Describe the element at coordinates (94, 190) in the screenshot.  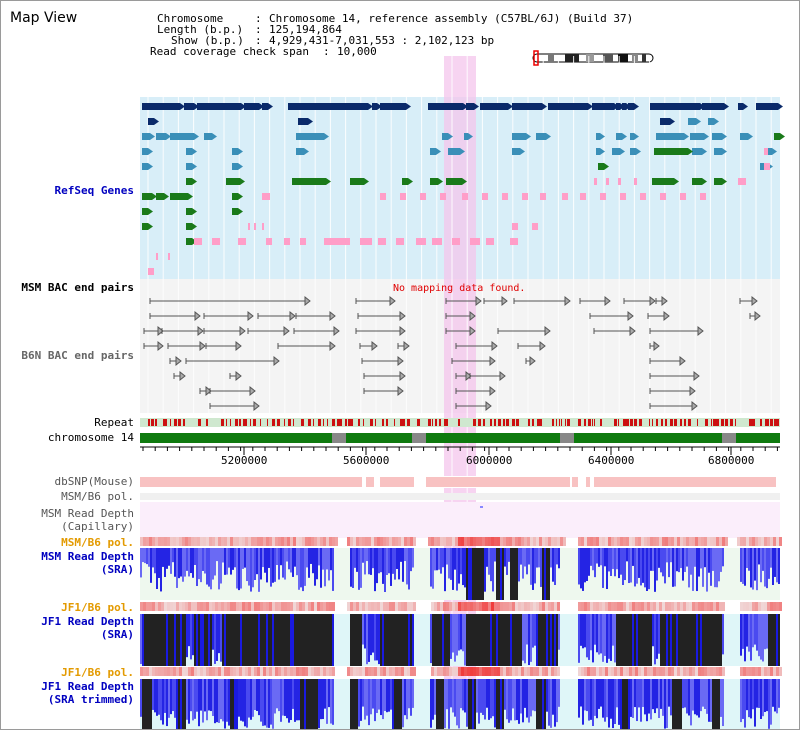
I see `refseq-genes-label: RefSeq Genes` at that location.